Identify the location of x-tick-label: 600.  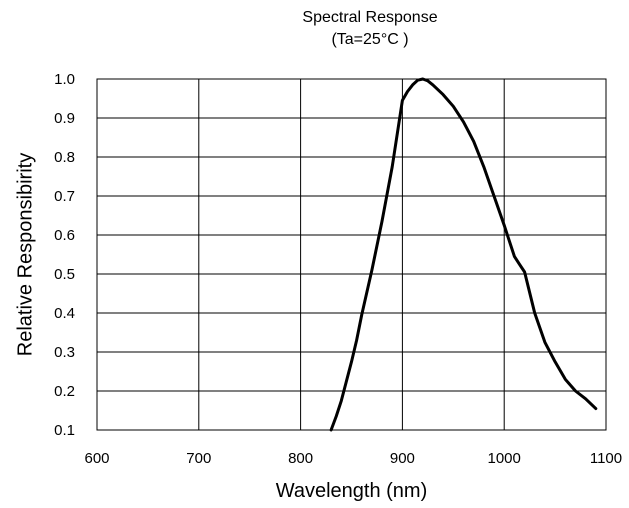
(96, 458).